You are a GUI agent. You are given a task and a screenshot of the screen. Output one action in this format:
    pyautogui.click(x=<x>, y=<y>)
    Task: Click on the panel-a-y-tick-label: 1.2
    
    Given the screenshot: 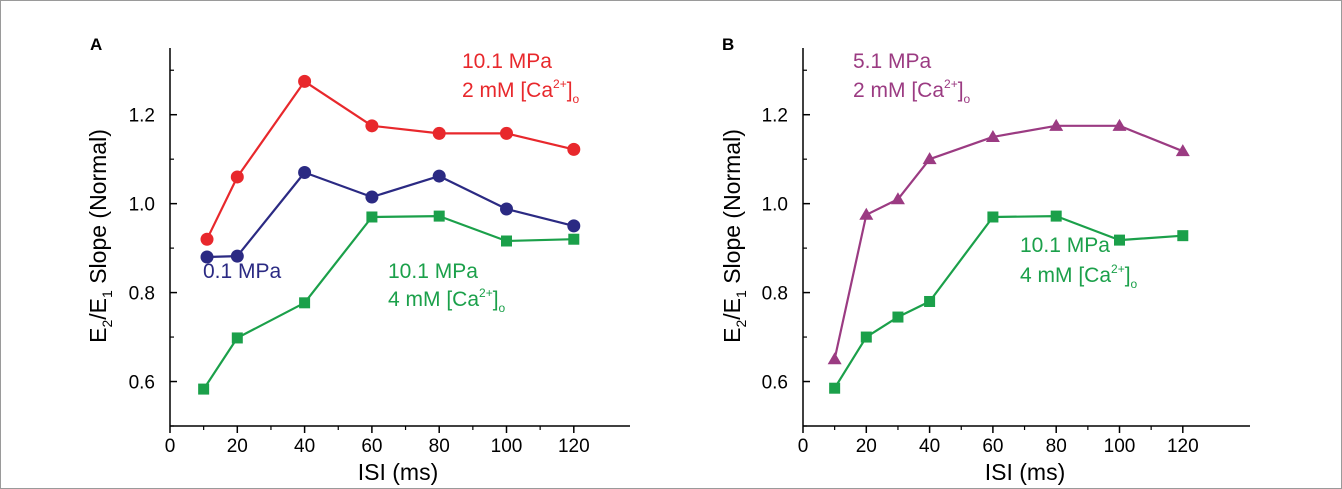 What is the action you would take?
    pyautogui.click(x=142, y=116)
    